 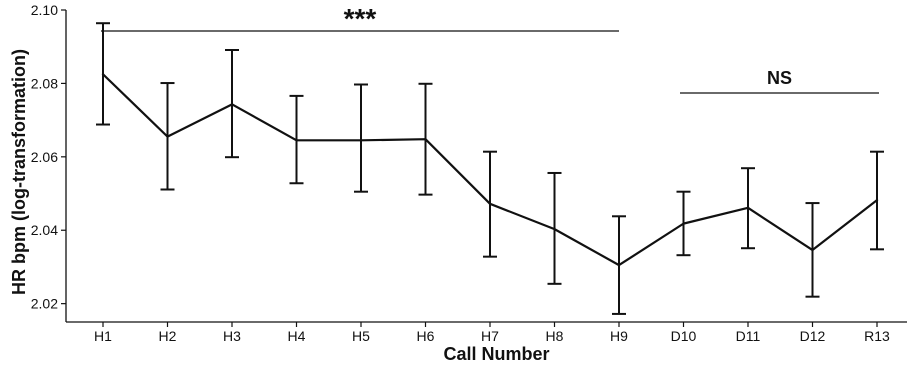 What do you see at coordinates (232, 336) in the screenshot?
I see `x-tick-label: H3` at bounding box center [232, 336].